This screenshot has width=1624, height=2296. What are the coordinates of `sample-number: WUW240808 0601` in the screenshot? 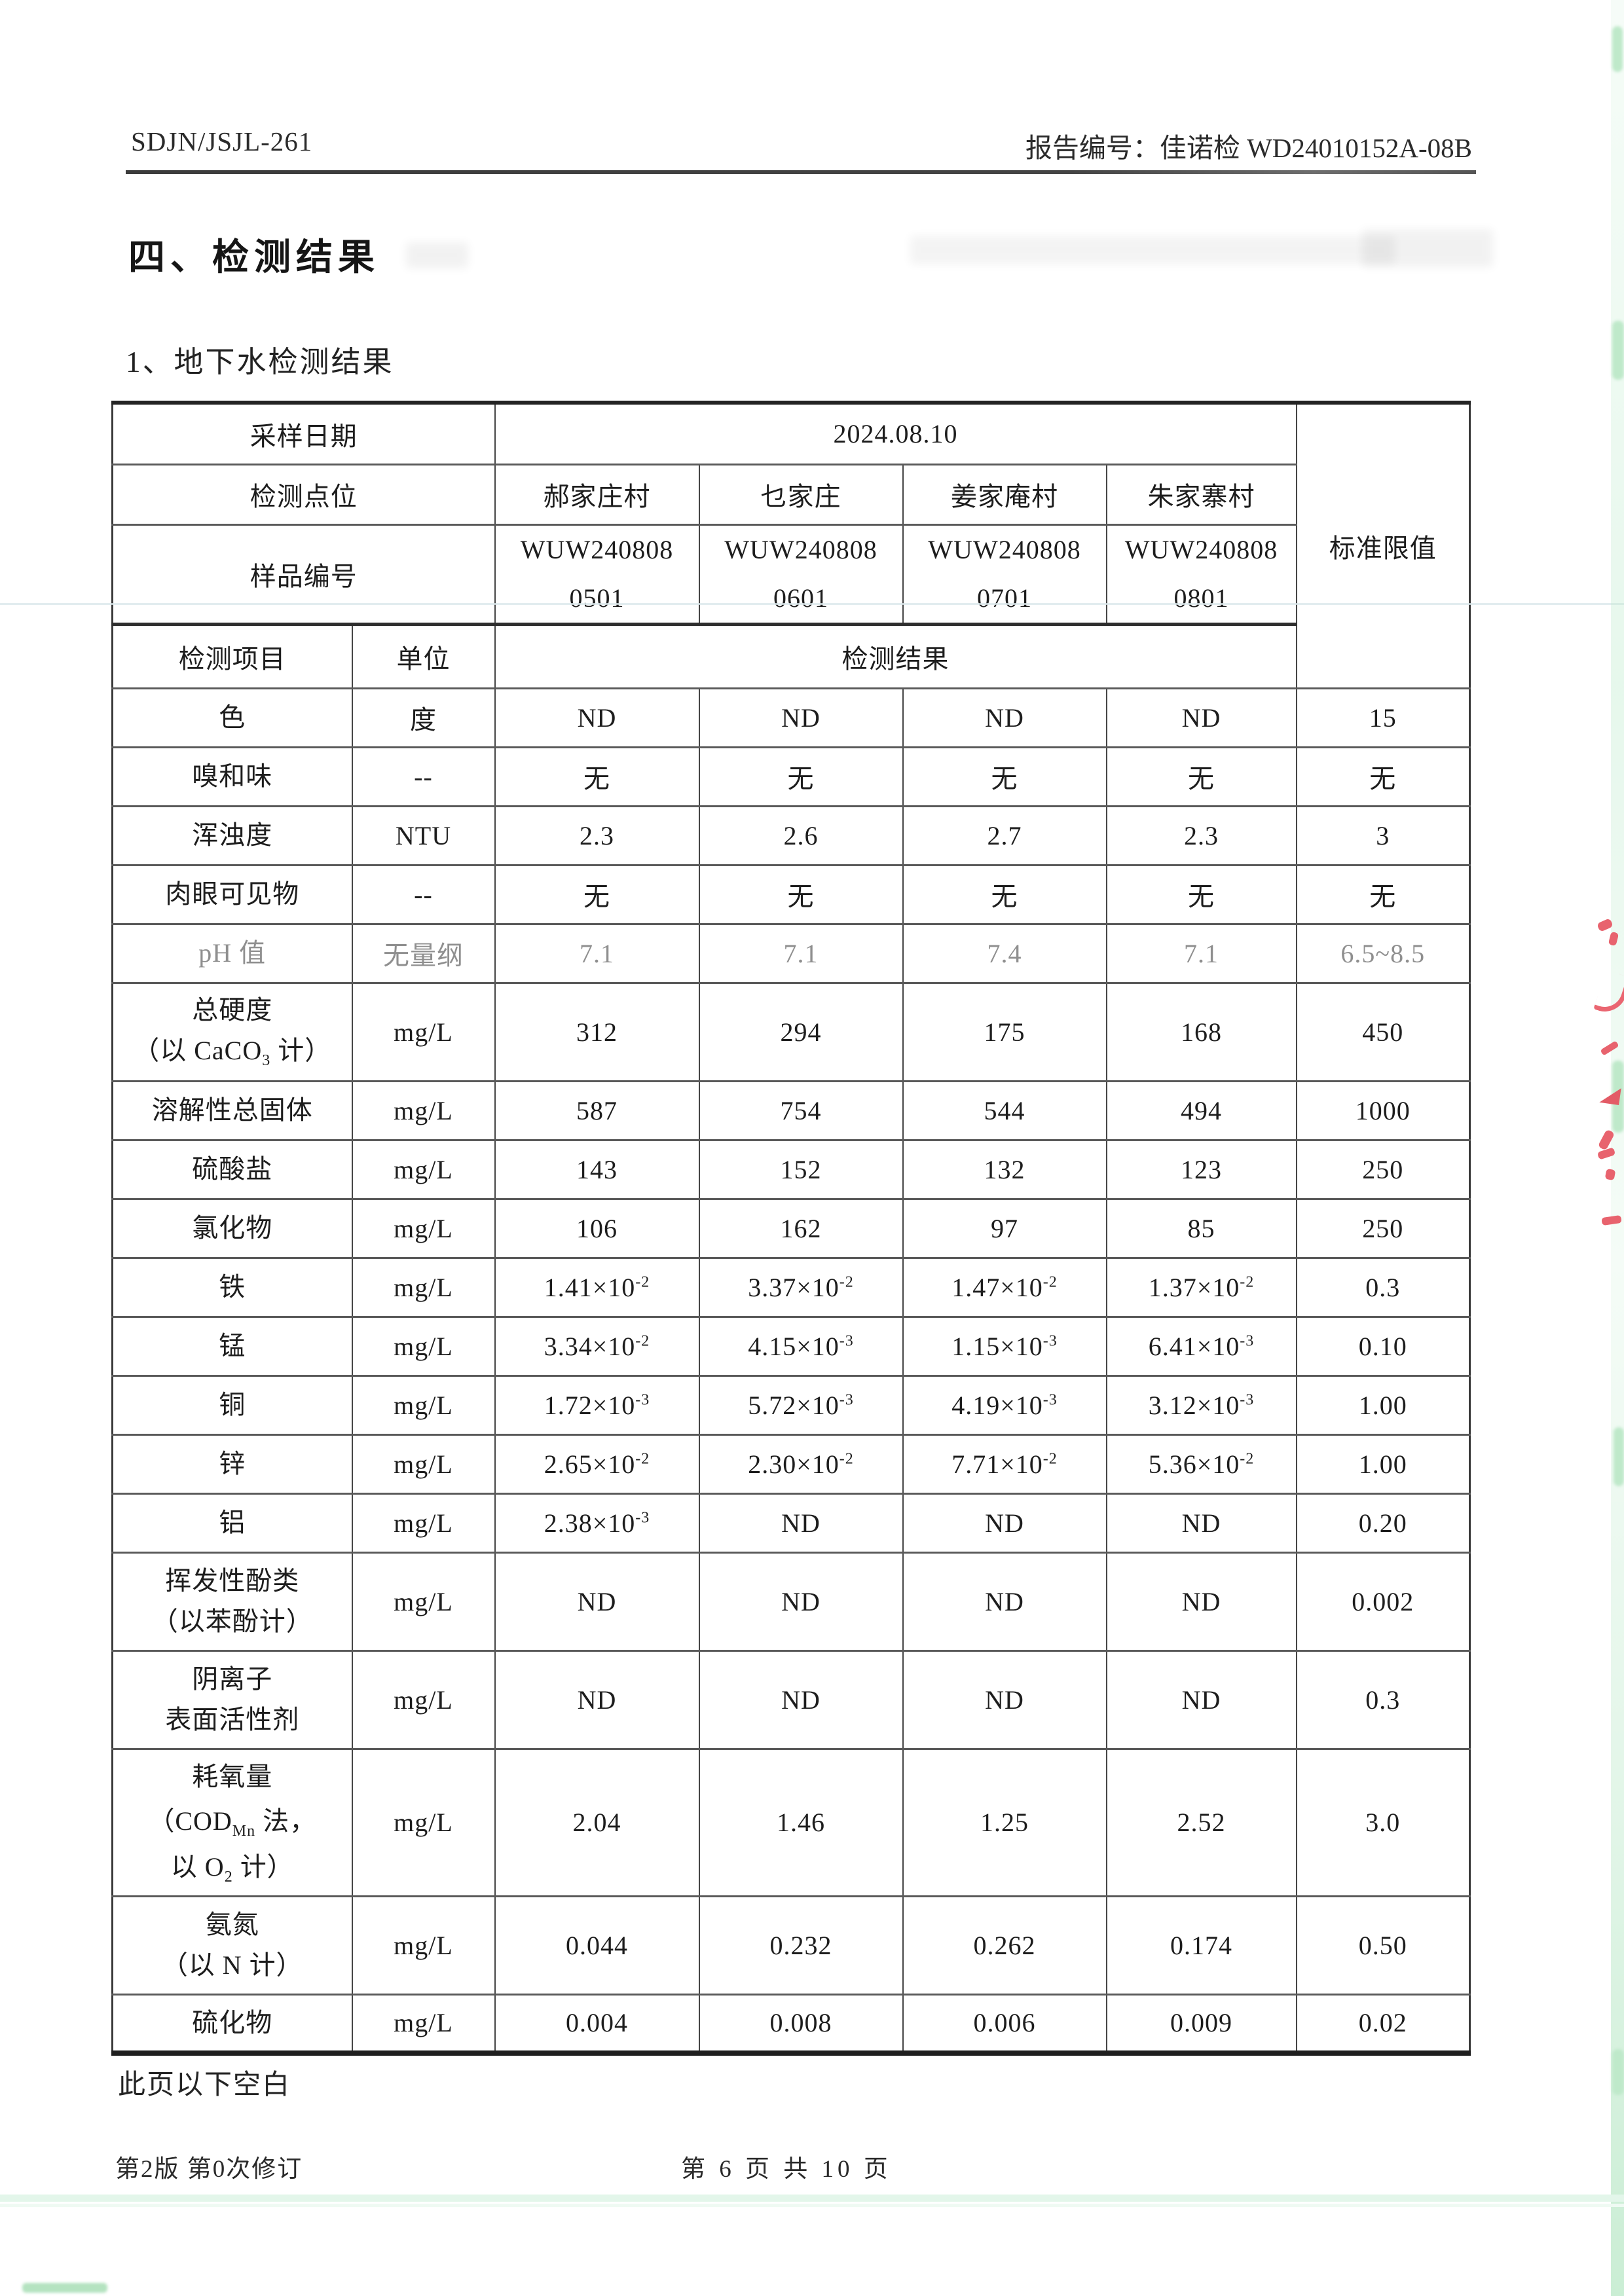 It's located at (801, 574).